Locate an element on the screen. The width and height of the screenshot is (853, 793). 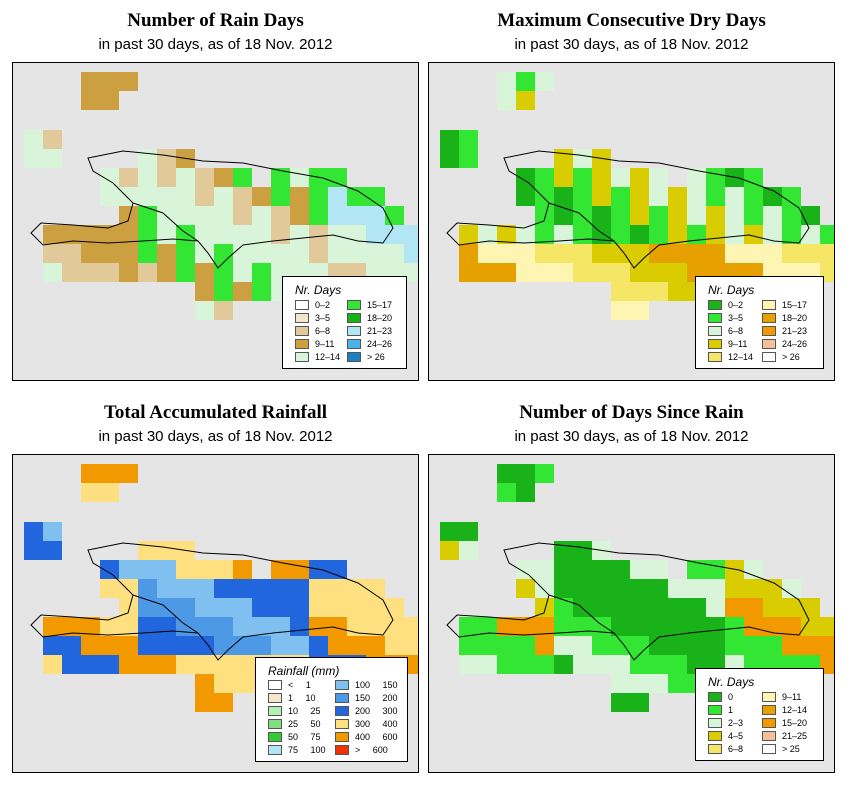
legend-label: 1 is located at coordinates (731, 709).